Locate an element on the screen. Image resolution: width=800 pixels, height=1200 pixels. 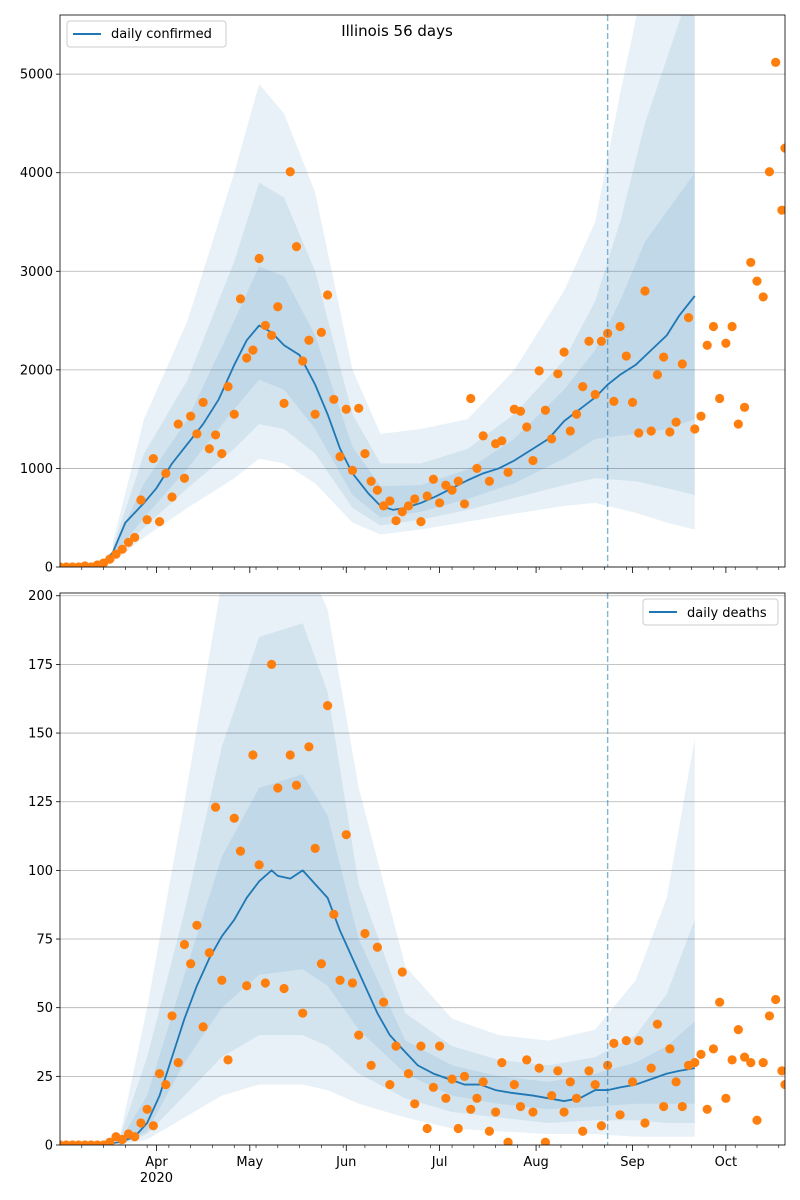
confirmed-legend-label: daily confirmed is located at coordinates (161, 34).